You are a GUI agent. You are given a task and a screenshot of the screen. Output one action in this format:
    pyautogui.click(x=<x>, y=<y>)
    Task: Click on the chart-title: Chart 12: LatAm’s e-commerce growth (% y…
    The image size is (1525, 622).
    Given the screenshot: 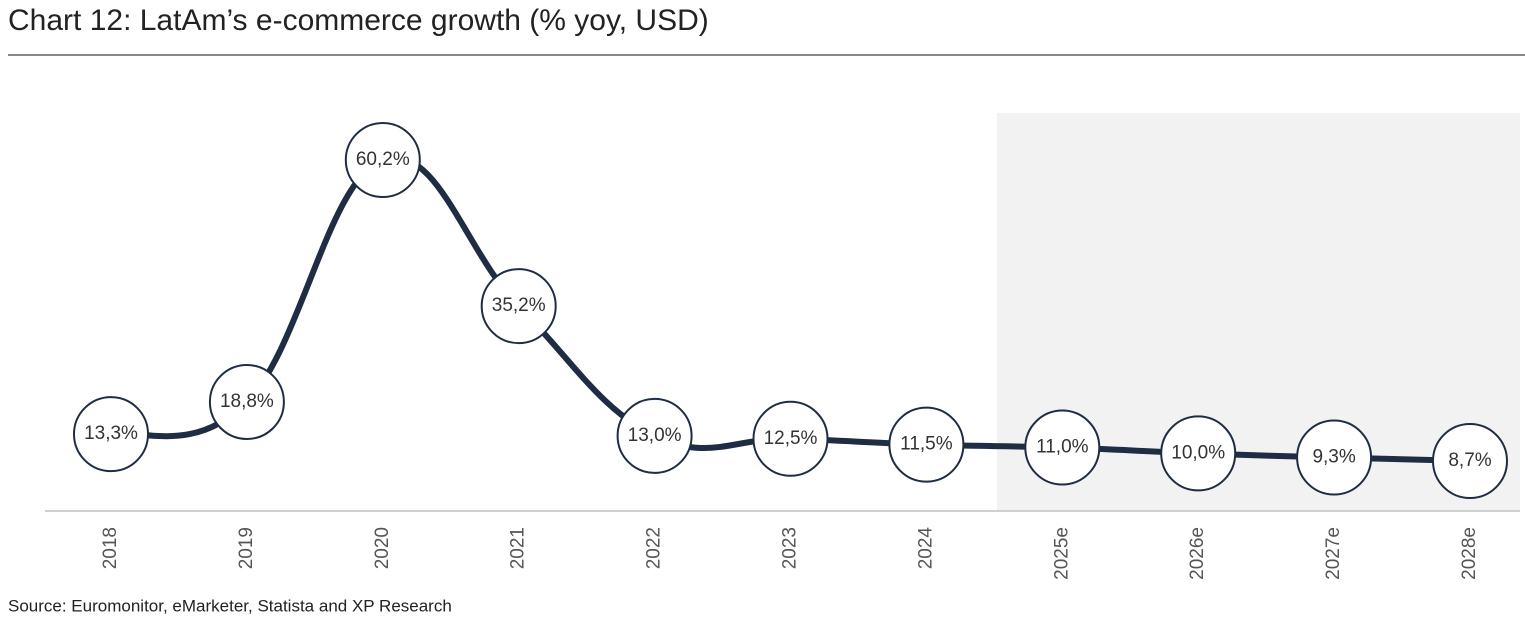 What is the action you would take?
    pyautogui.click(x=358, y=20)
    